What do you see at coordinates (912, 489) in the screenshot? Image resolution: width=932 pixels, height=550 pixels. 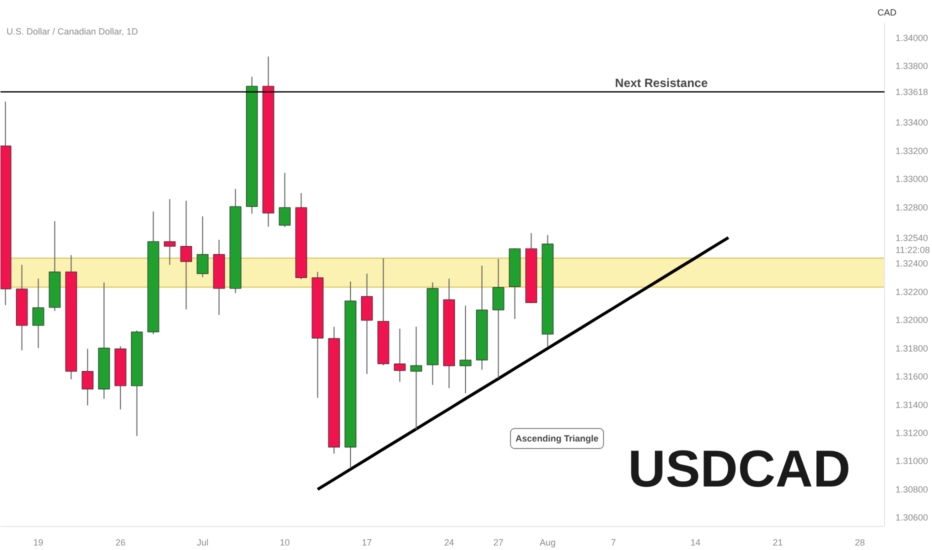 I see `y-tick-label: 1.30800` at bounding box center [912, 489].